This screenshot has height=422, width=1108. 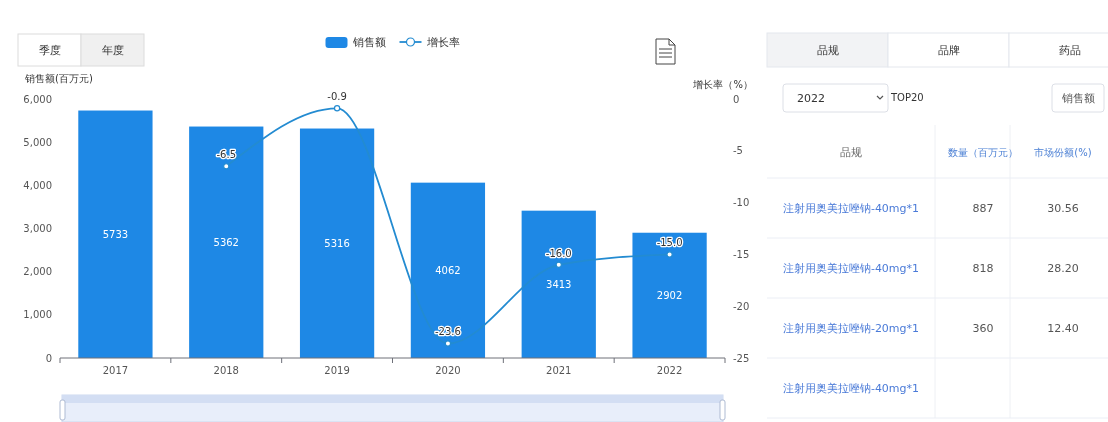 What do you see at coordinates (447, 332) in the screenshot?
I see `data-label: -23.6` at bounding box center [447, 332].